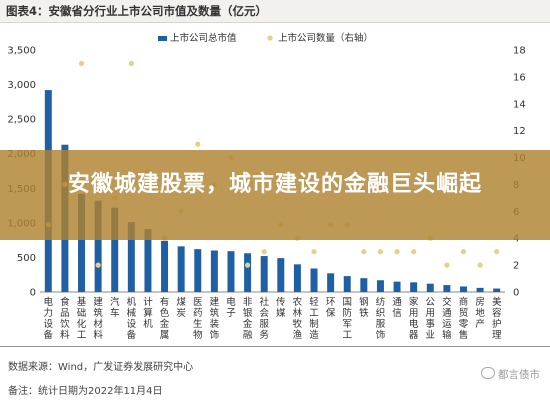 The image size is (550, 400). Describe the element at coordinates (519, 104) in the screenshot. I see `y-right-tick-label: 14` at that location.